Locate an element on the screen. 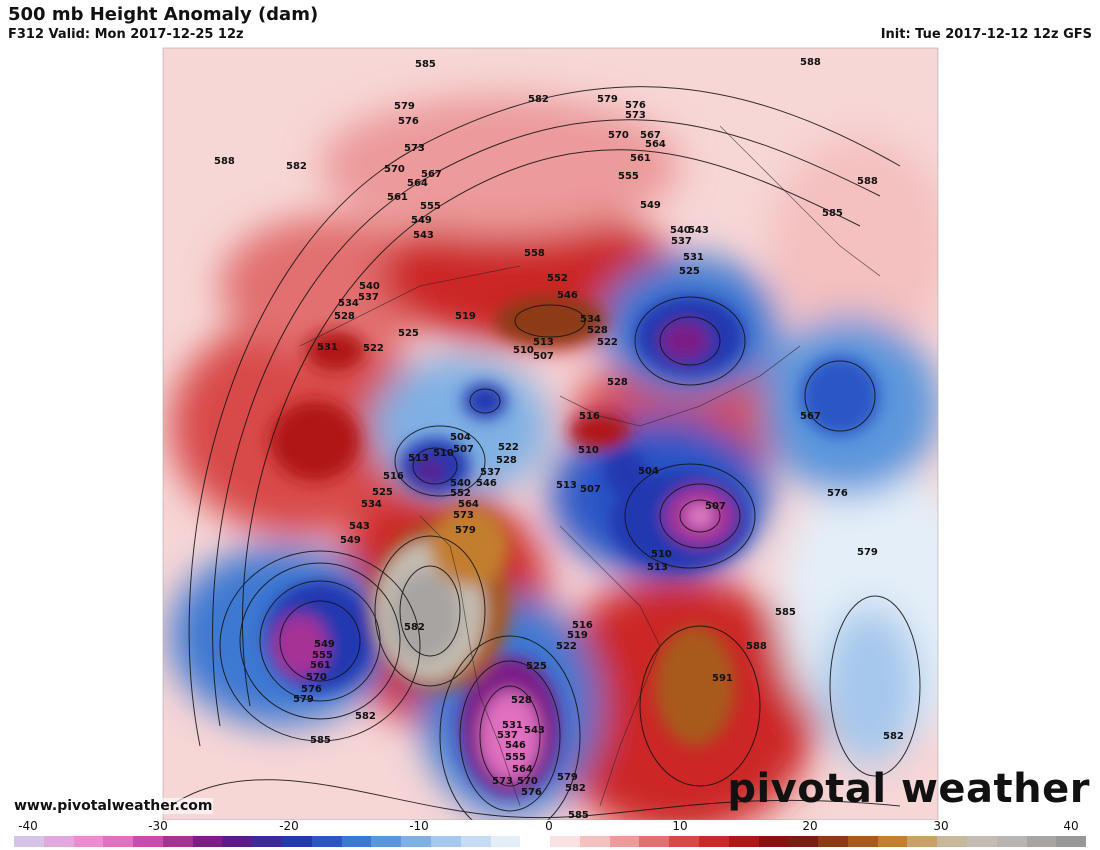 This screenshot has height=850, width=1100. website-label: www.pivotalweather.com is located at coordinates (113, 806).